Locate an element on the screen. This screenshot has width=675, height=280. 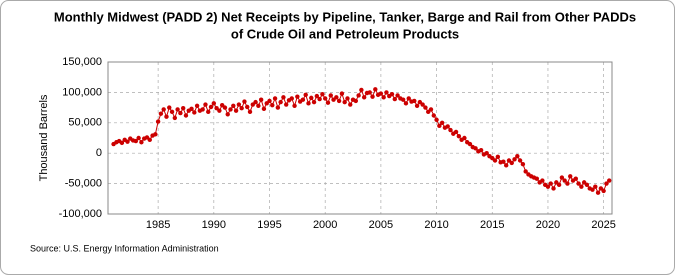
y-tick-label: -100,000 is located at coordinates (80, 214).